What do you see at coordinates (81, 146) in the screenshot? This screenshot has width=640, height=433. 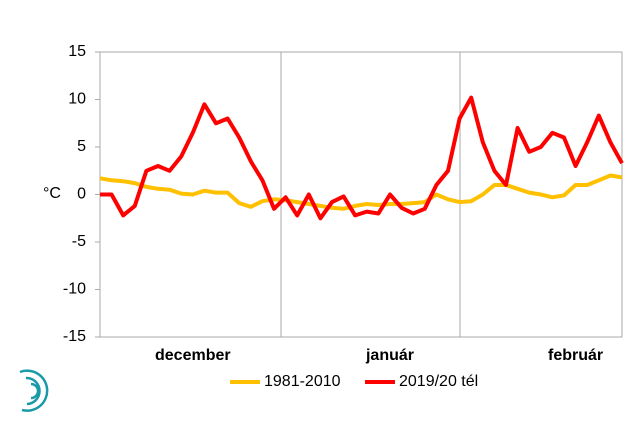 I see `y-tick-label: 5` at bounding box center [81, 146].